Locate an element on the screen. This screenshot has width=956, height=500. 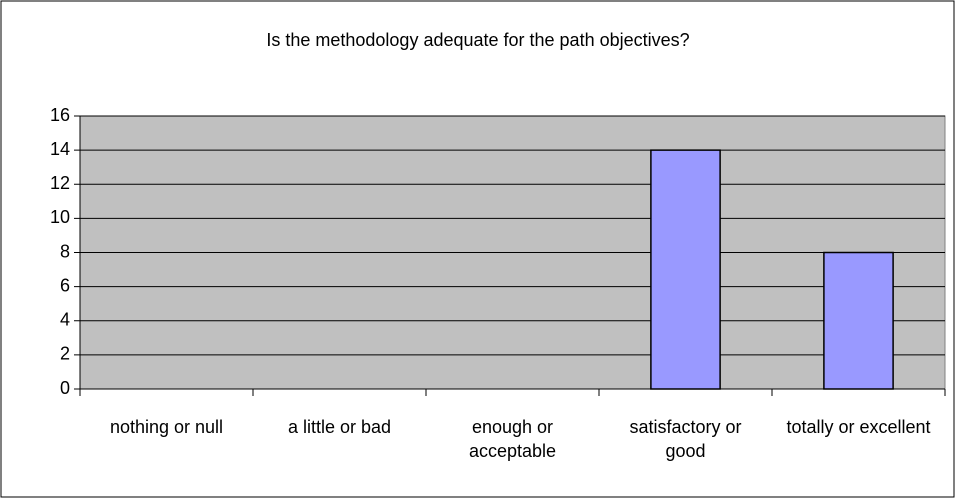
x-tick-label: totally or excellent is located at coordinates (858, 427).